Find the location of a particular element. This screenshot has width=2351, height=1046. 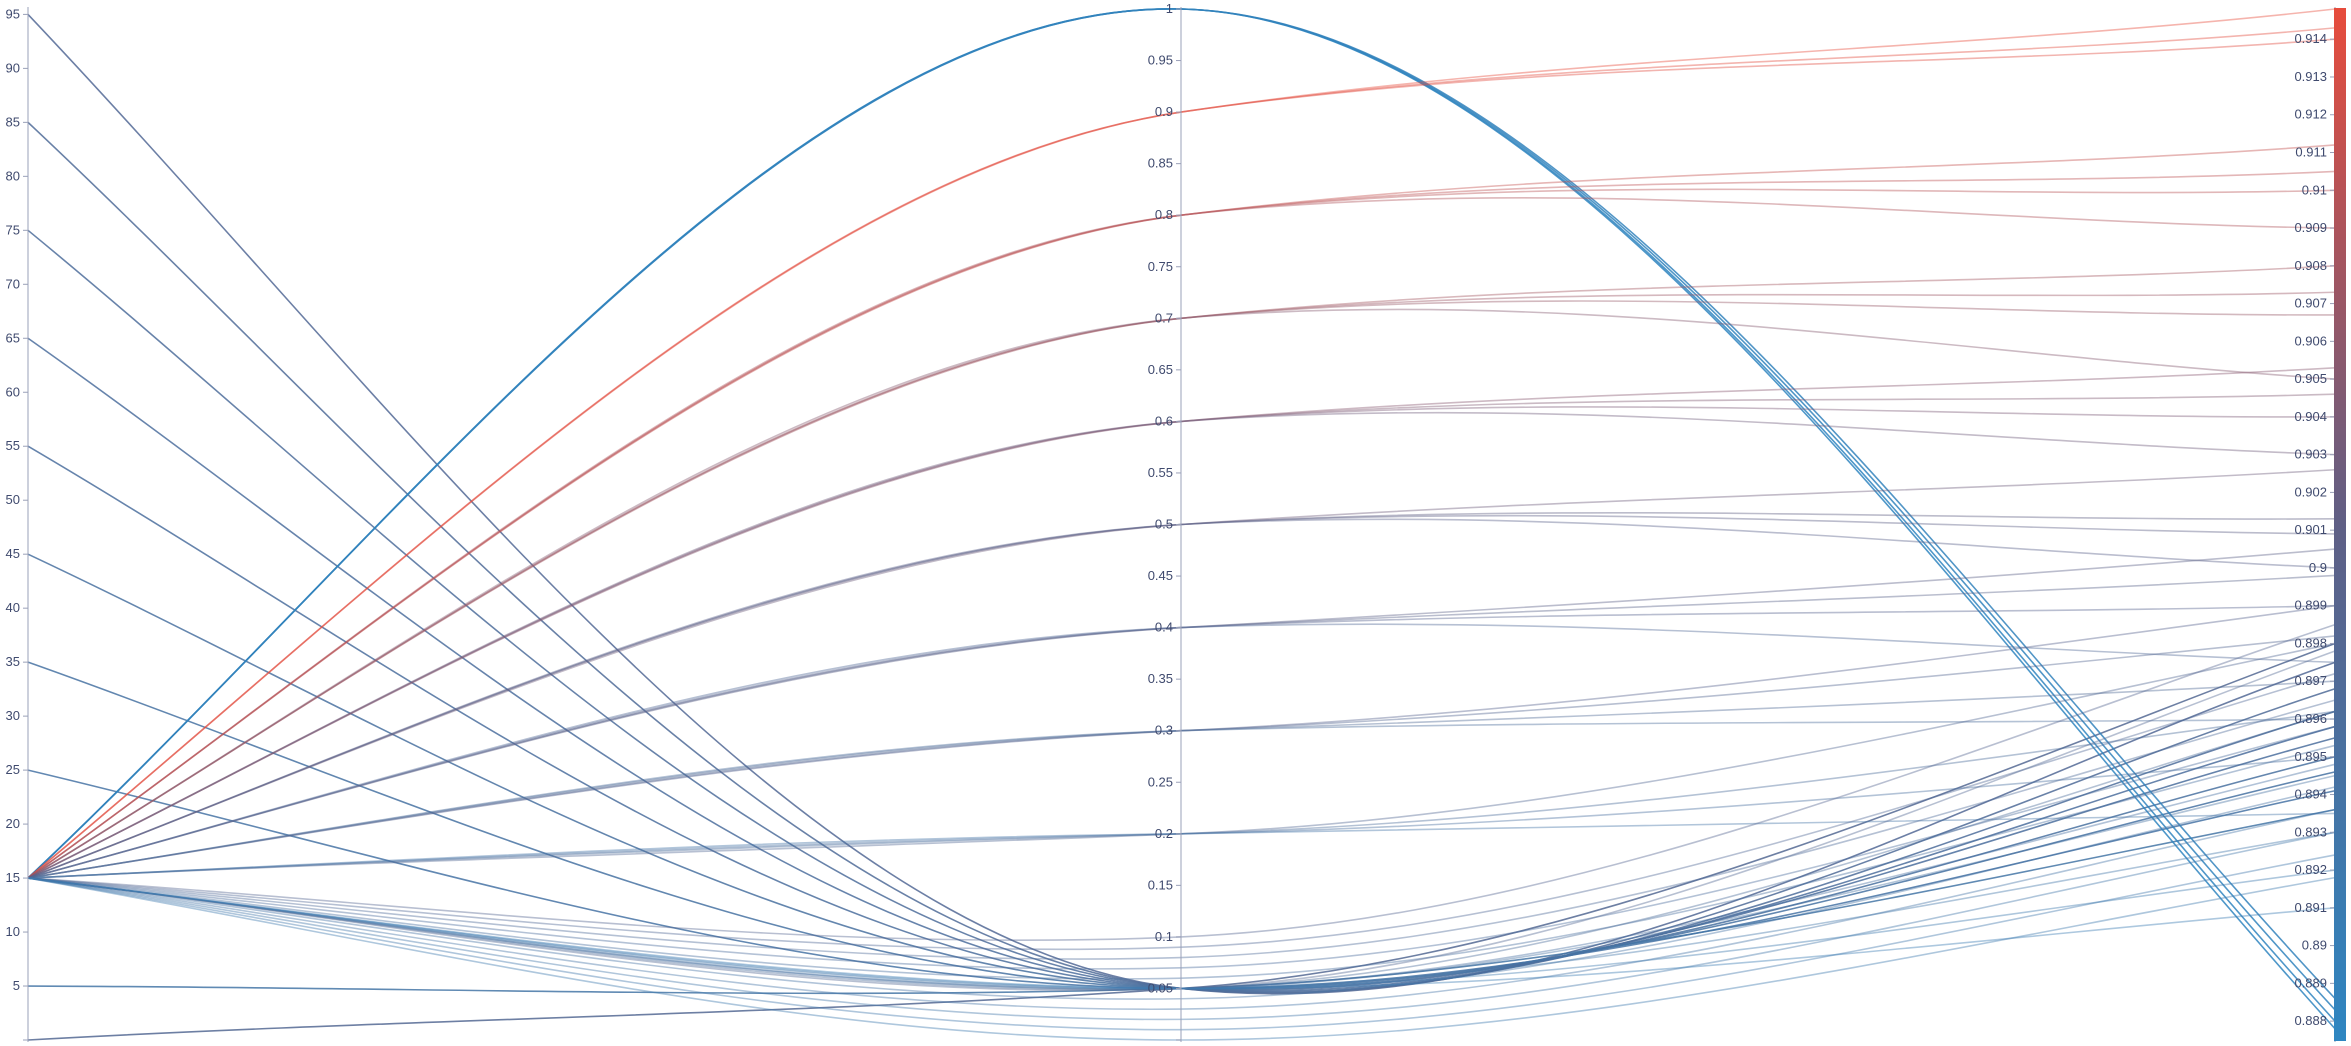

tick-label: 0.91 is located at coordinates (2314, 189).